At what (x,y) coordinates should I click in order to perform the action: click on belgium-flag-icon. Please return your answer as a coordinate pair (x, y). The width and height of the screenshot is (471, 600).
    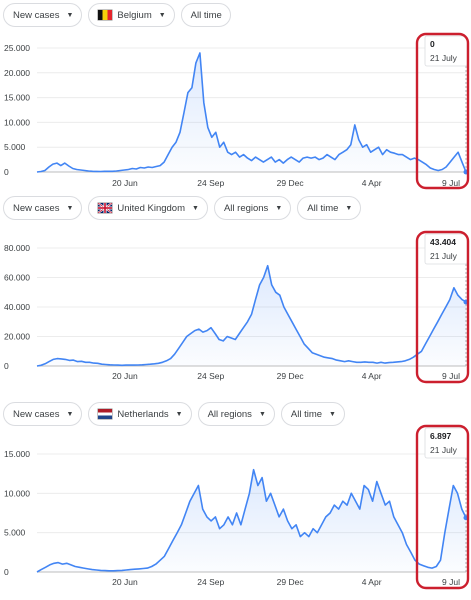
    Looking at the image, I should click on (105, 15).